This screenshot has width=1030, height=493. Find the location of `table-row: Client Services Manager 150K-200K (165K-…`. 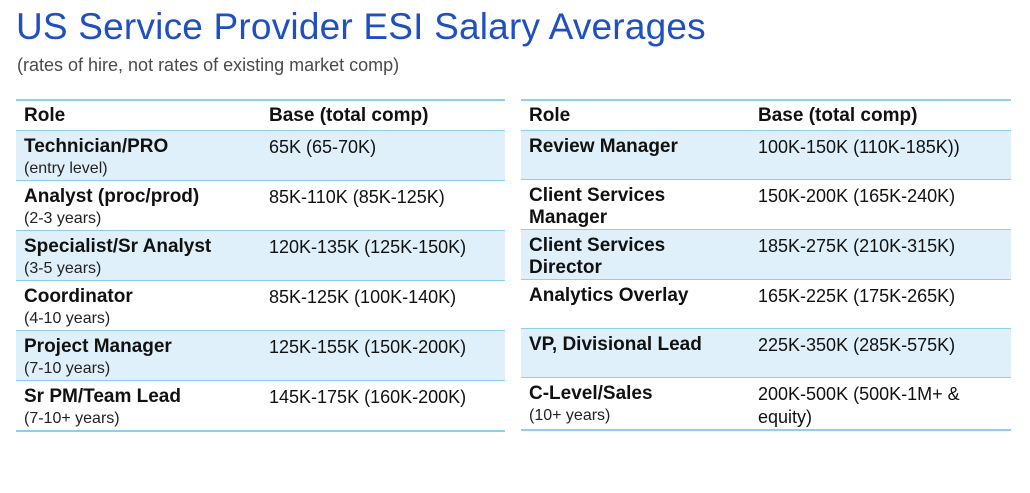

table-row: Client Services Manager 150K-200K (165K-… is located at coordinates (766, 204).